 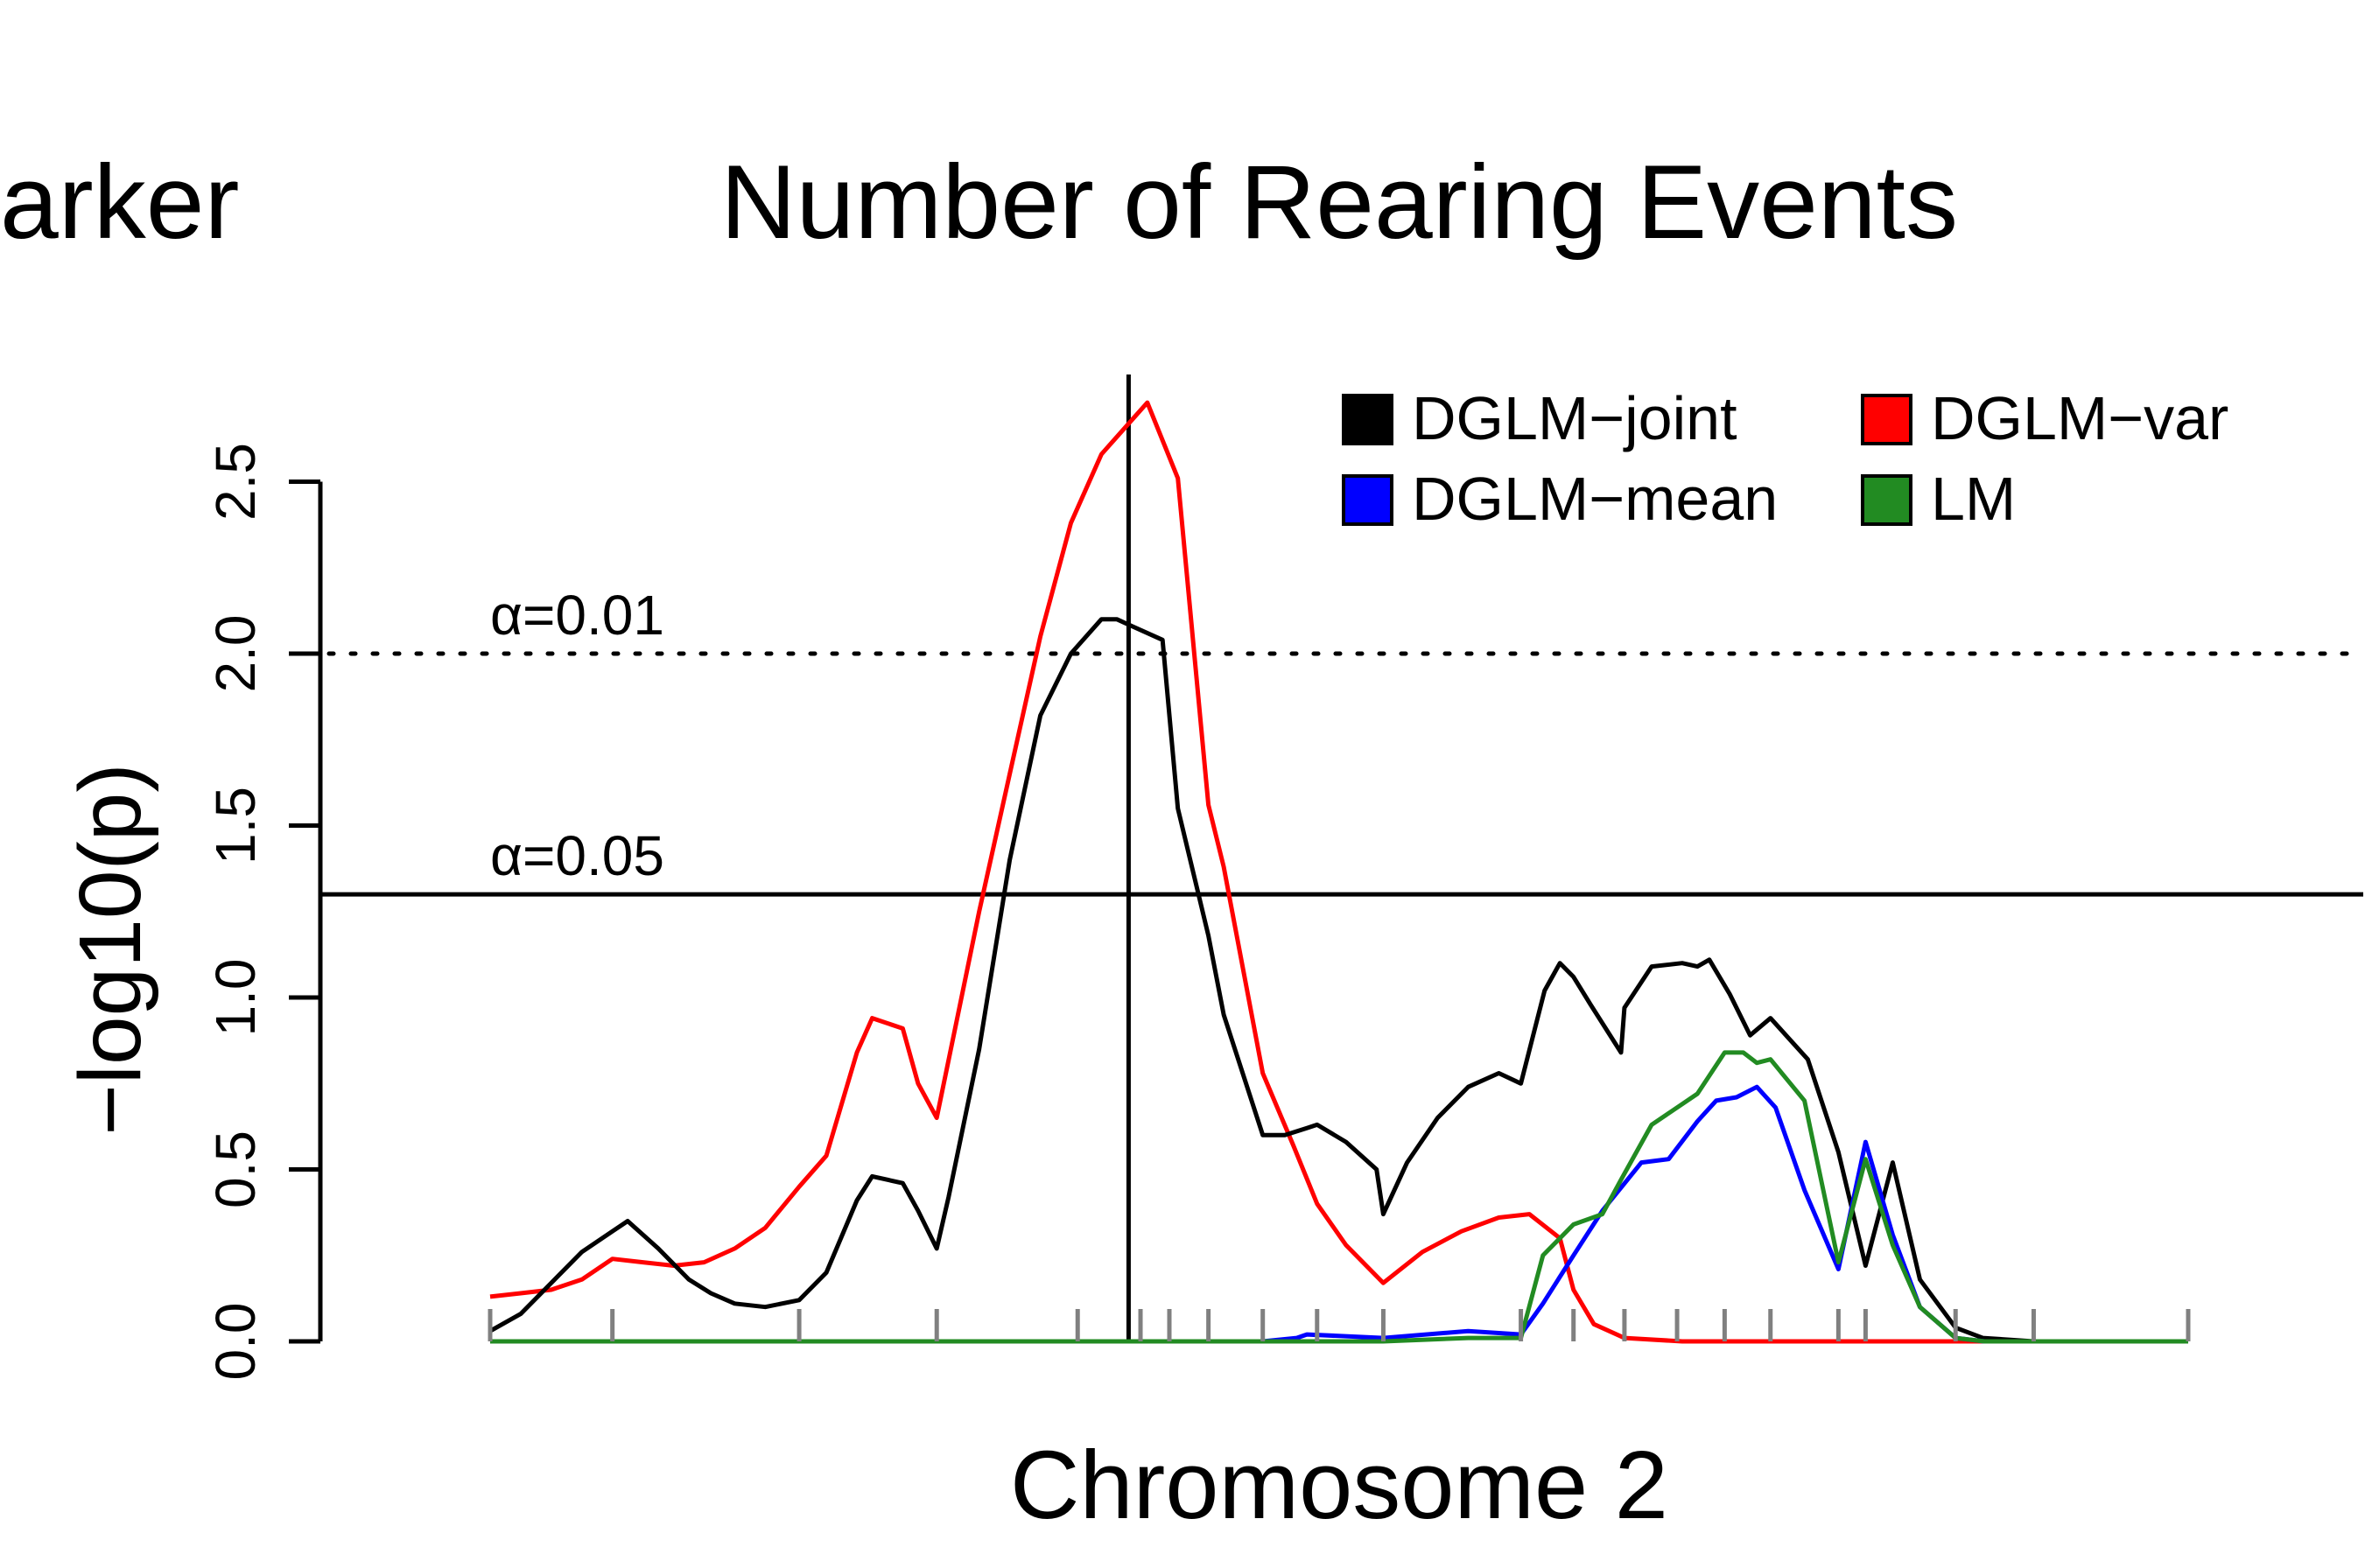 I want to click on legend: DGLM−joint DGLM−var DGLM−mean LM, so click(x=1785, y=458).